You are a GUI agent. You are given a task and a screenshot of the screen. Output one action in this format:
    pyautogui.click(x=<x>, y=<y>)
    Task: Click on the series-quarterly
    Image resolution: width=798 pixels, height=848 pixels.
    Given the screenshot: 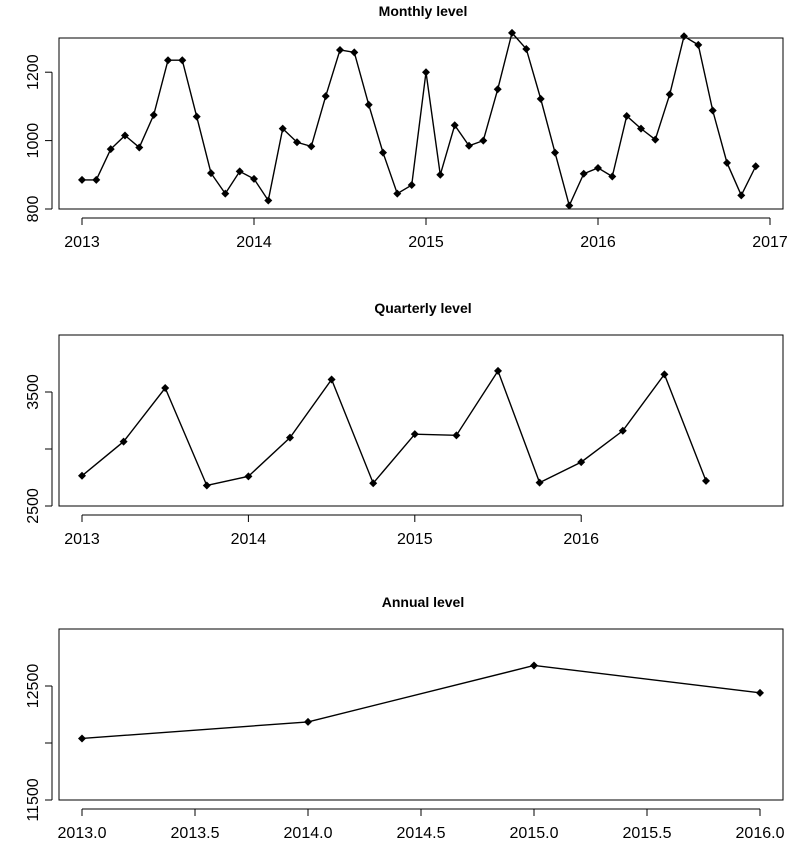 What is the action you would take?
    pyautogui.click(x=394, y=428)
    